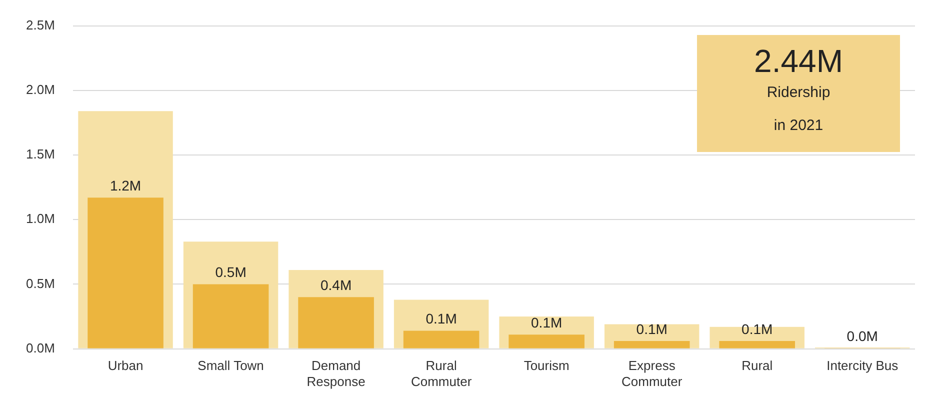 This screenshot has height=400, width=930. I want to click on x-tick-label: Rural, so click(757, 366).